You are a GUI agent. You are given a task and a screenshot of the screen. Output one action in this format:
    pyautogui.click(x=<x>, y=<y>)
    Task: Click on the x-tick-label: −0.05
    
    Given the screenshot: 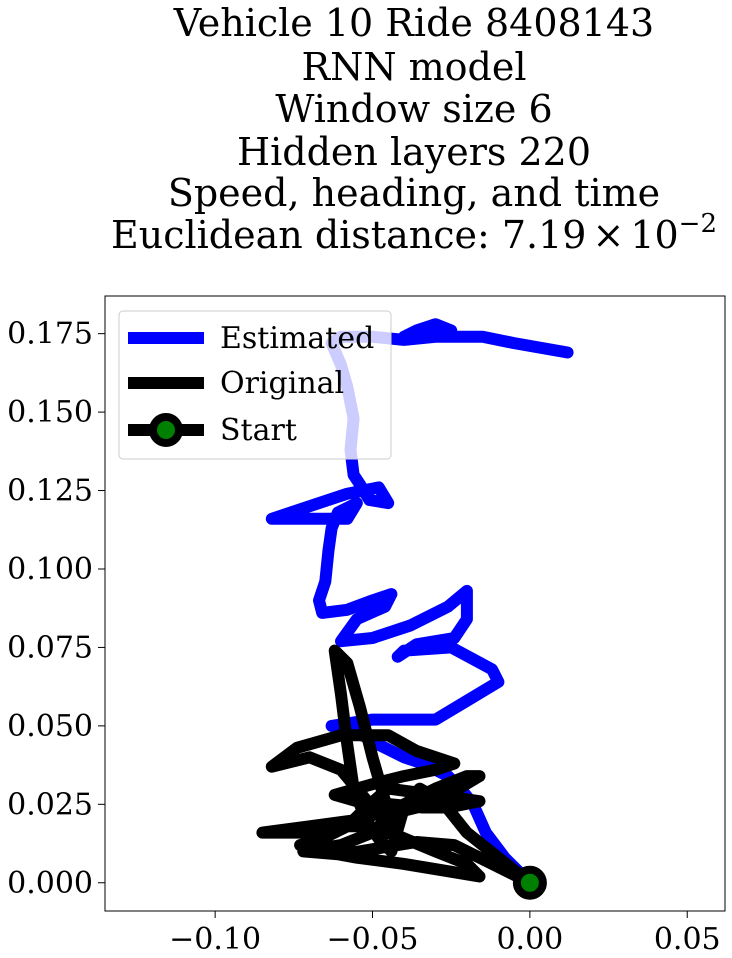 What is the action you would take?
    pyautogui.click(x=373, y=939)
    